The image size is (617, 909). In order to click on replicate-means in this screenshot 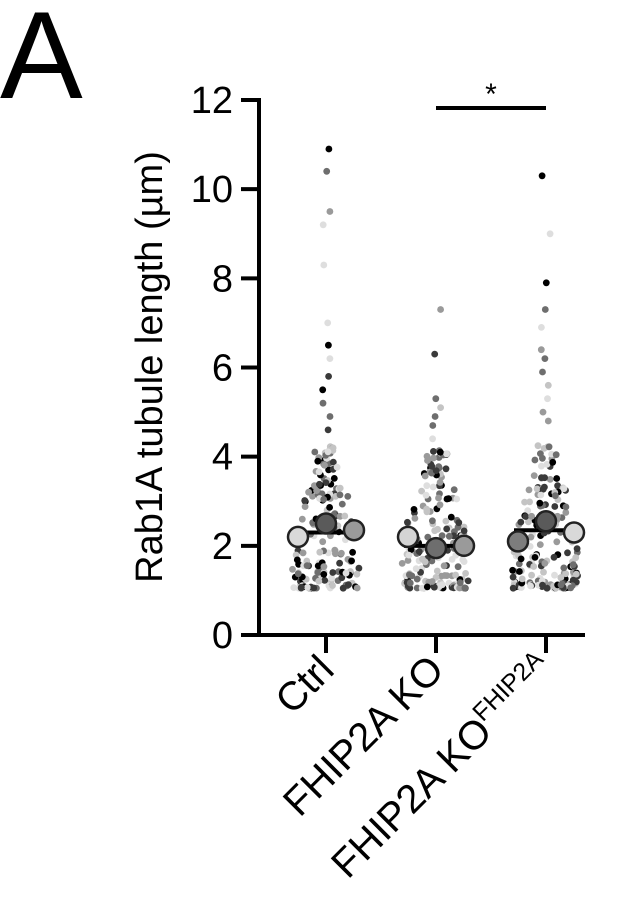, I will do `click(436, 535)`.